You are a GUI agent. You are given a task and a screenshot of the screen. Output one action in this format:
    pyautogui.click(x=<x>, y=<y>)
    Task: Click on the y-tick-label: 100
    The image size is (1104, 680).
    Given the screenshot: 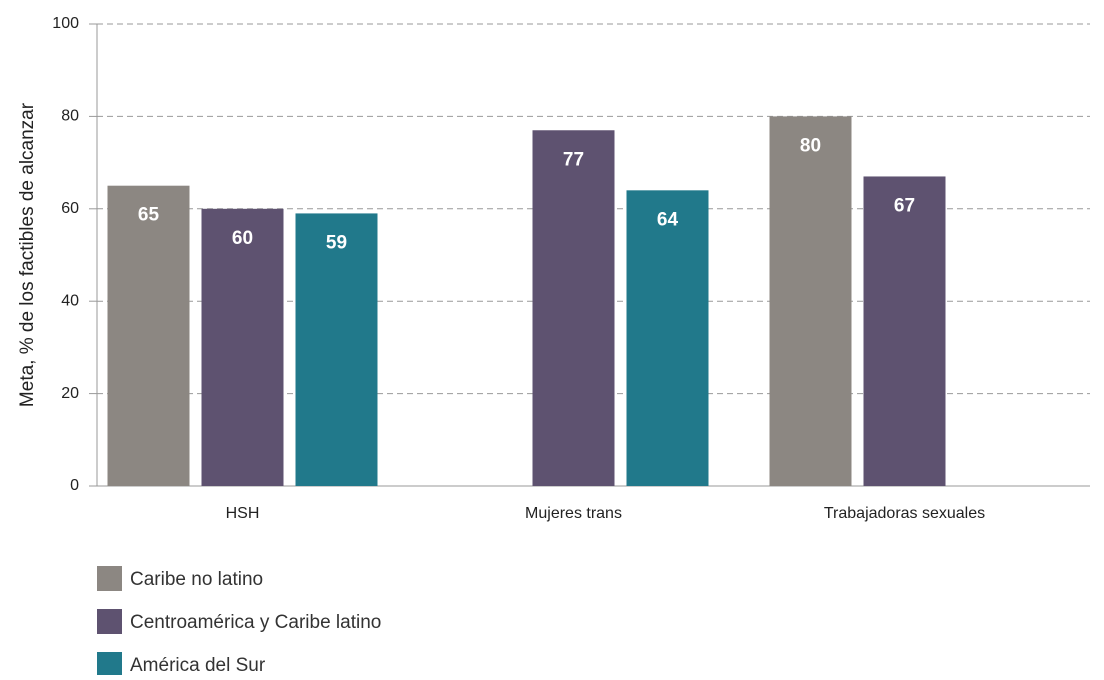 What is the action you would take?
    pyautogui.click(x=65, y=23)
    